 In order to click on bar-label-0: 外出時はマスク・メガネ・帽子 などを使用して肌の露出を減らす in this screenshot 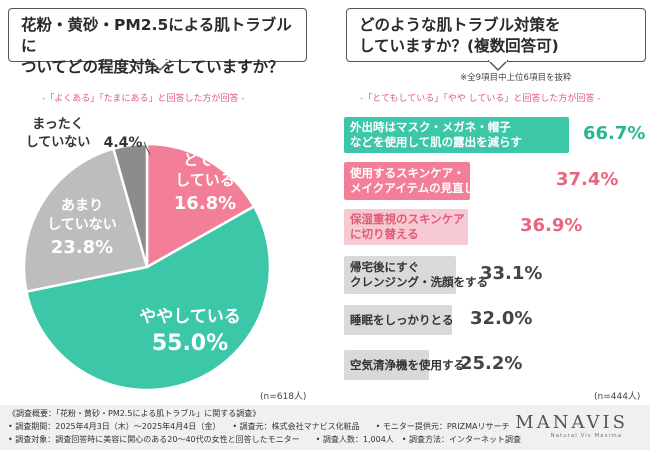, I will do `click(436, 135)`.